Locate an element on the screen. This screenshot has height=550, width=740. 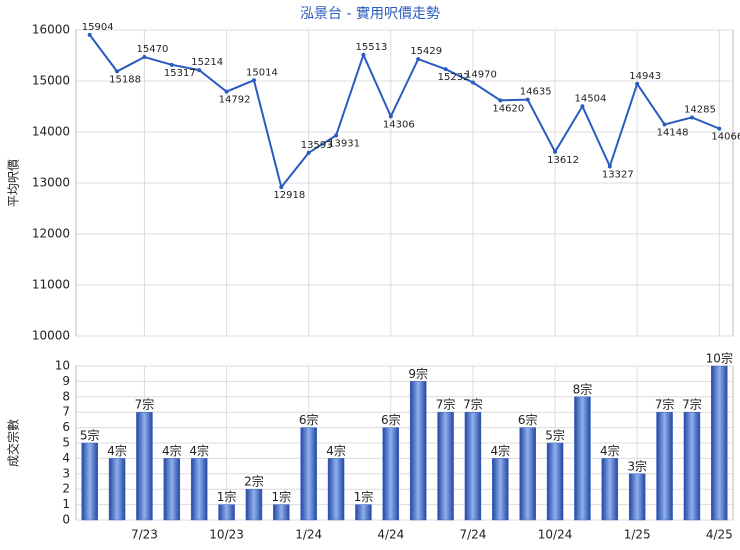
y-tick-label: 2 is located at coordinates (66, 489).